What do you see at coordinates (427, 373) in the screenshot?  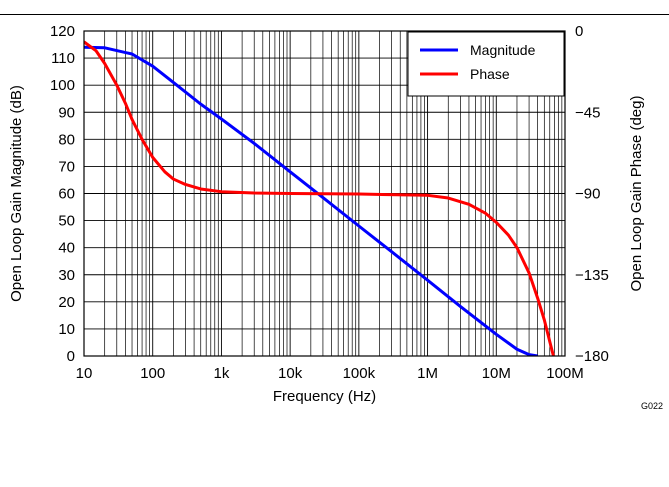 I see `x-tick-label: 1M` at bounding box center [427, 373].